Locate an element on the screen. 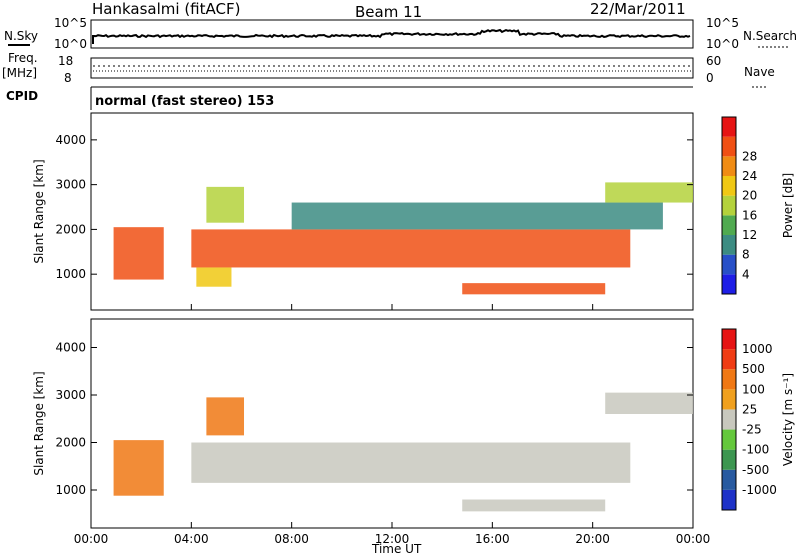 The height and width of the screenshot is (558, 800). beam-title: Beam 11 is located at coordinates (388, 12).